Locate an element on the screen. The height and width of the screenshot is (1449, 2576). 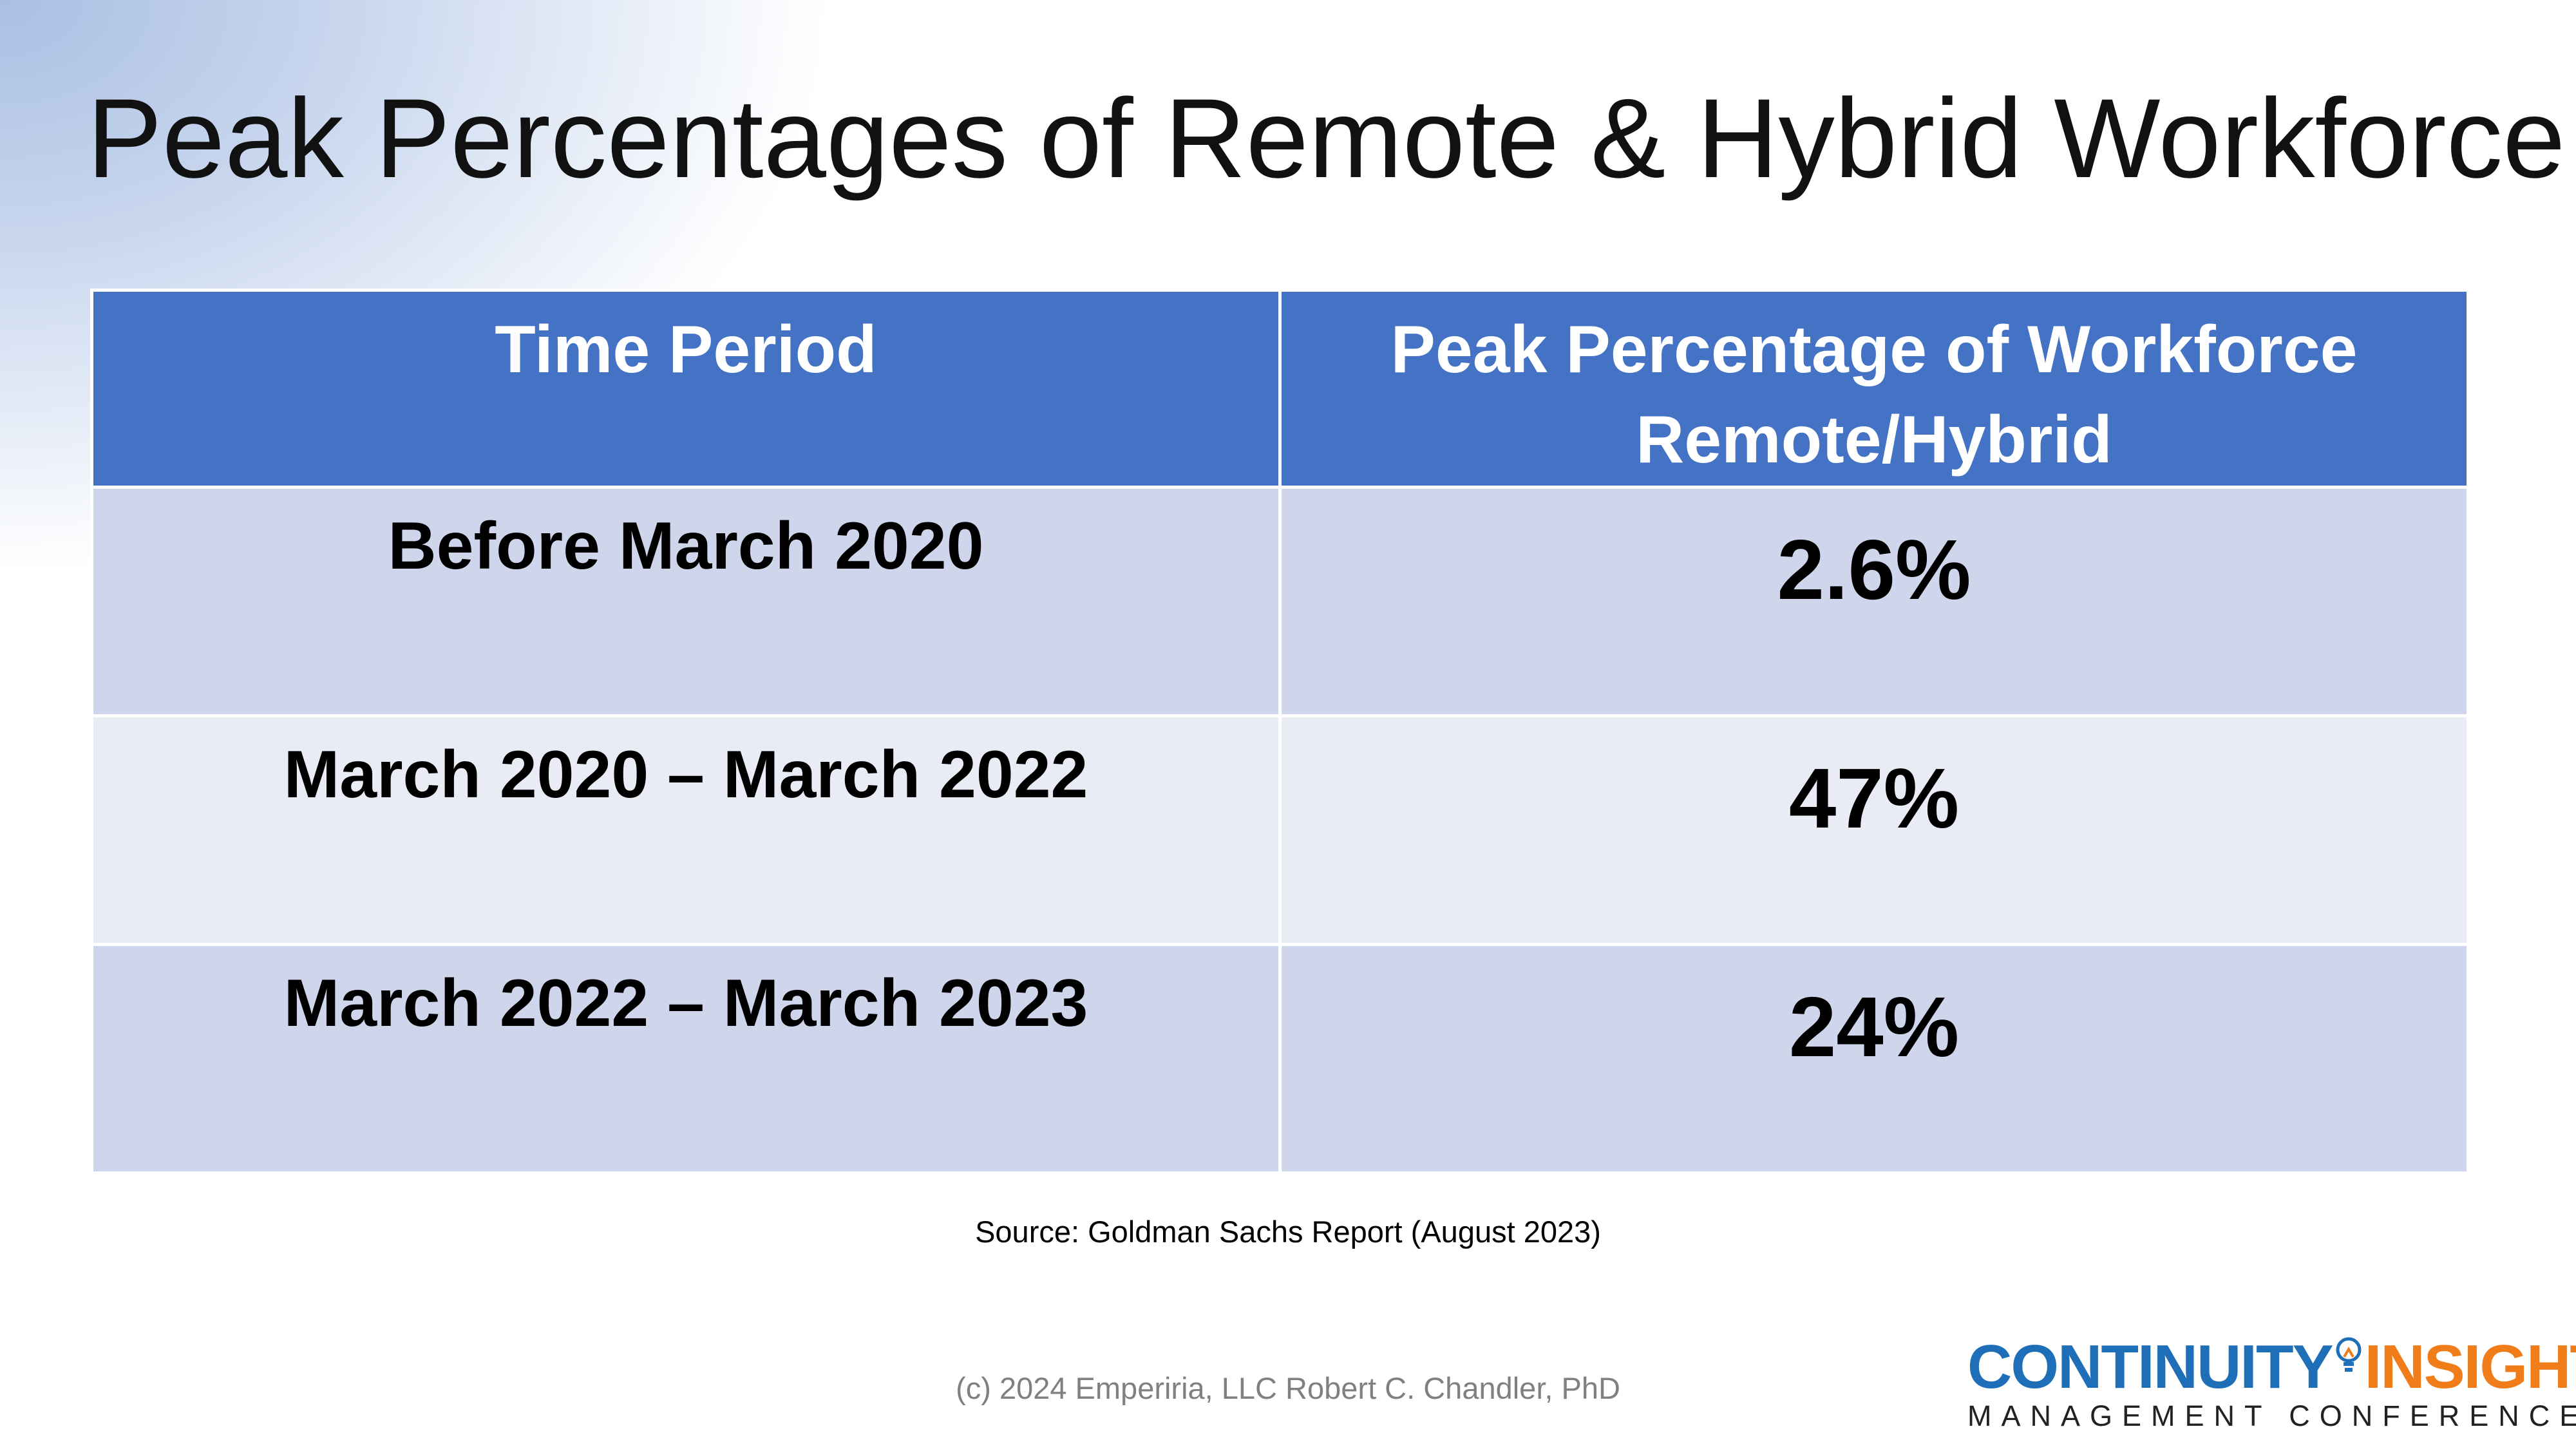
column-header-time-period: Time Period is located at coordinates (686, 389).